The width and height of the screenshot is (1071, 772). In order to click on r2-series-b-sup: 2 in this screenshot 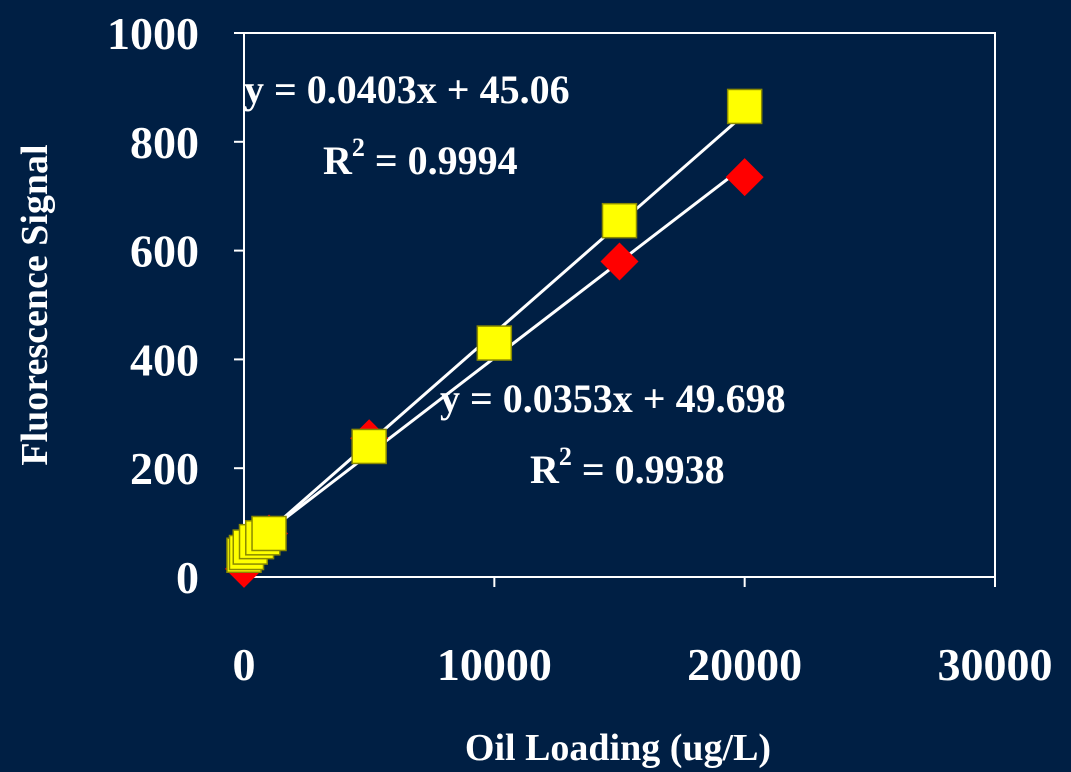, I will do `click(358, 147)`.